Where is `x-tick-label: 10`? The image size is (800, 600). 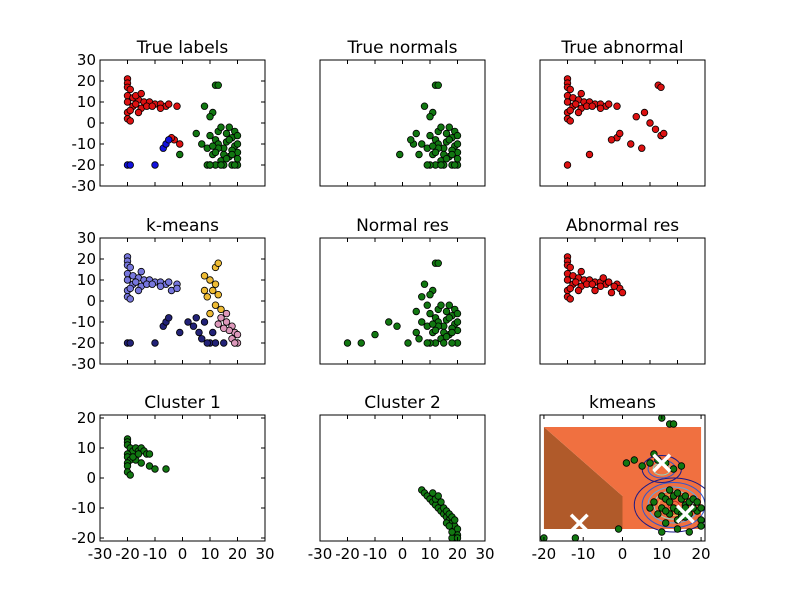
x-tick-label: 10 is located at coordinates (429, 554).